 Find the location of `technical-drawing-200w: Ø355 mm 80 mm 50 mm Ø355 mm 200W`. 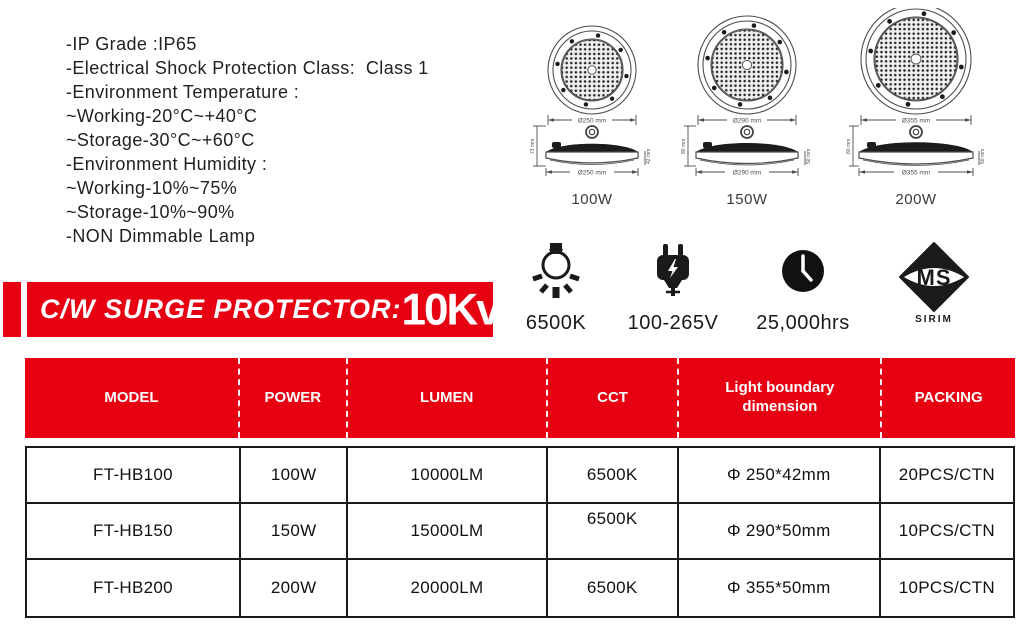

technical-drawing-200w: Ø355 mm 80 mm 50 mm Ø355 mm 200W is located at coordinates (916, 108).